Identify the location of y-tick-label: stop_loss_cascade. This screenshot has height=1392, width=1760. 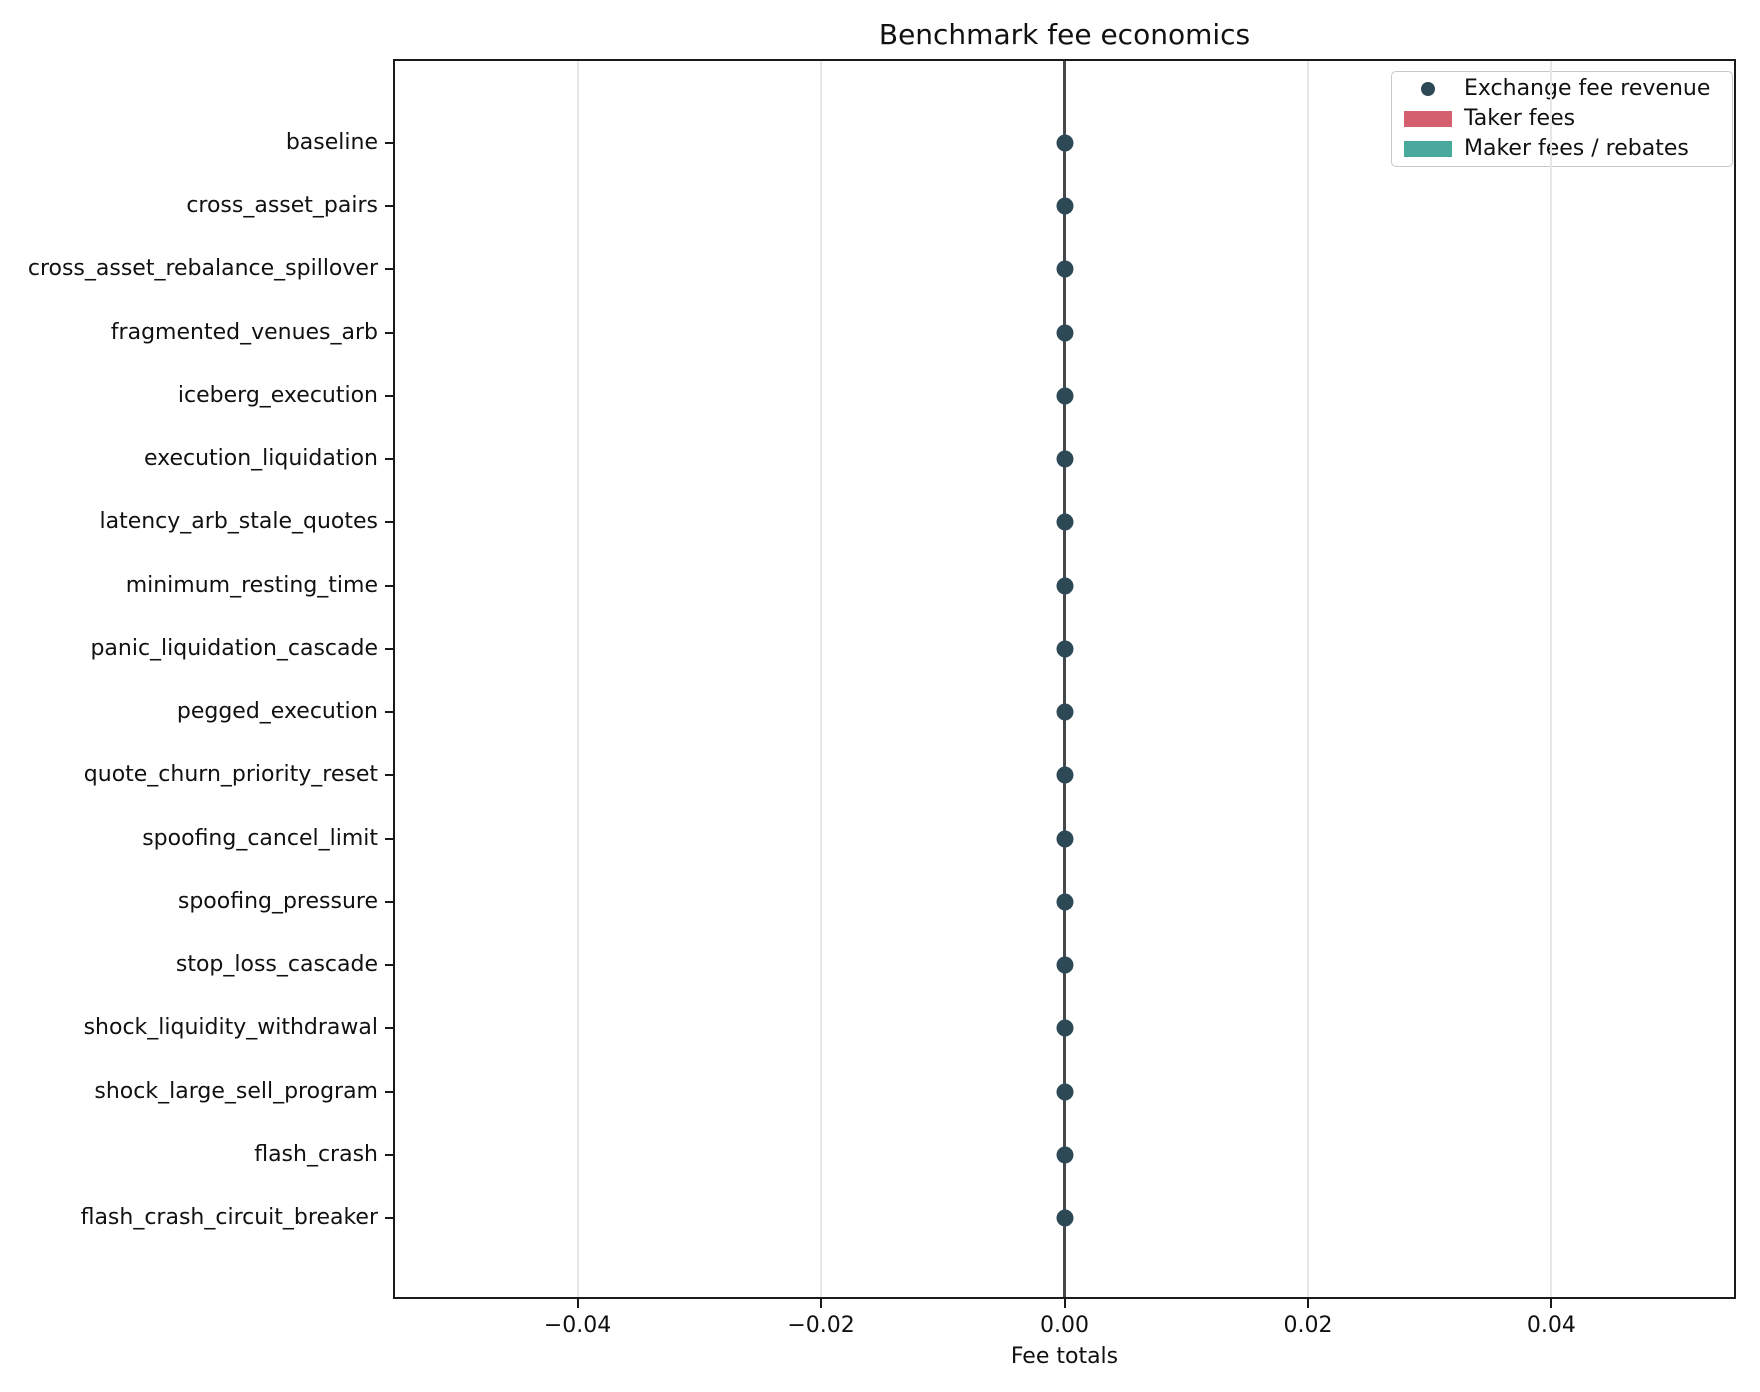
(276, 965).